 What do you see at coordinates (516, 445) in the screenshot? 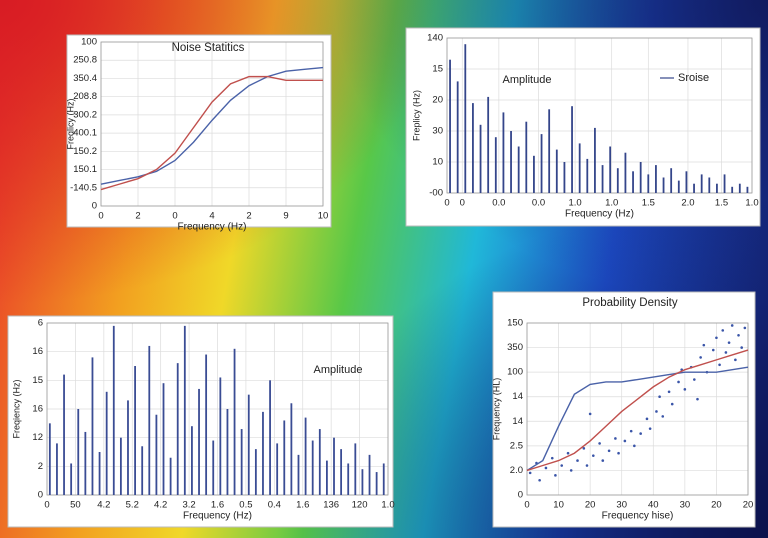
I see `y-tick-label: 2.5` at bounding box center [516, 445].